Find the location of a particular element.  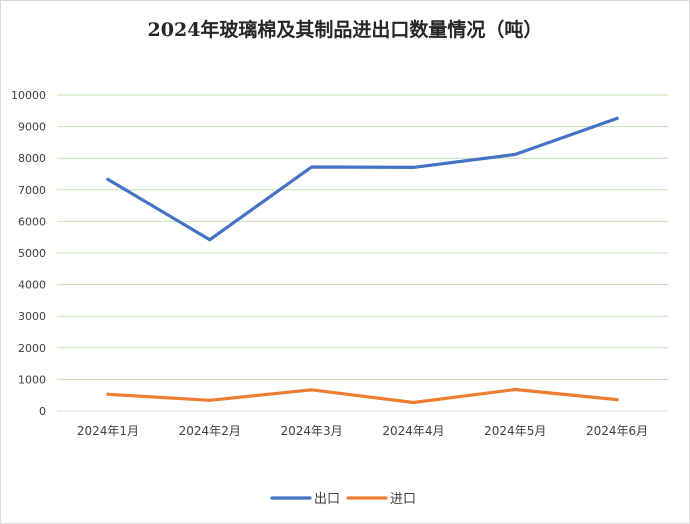

legend-label: 出口 is located at coordinates (327, 499).